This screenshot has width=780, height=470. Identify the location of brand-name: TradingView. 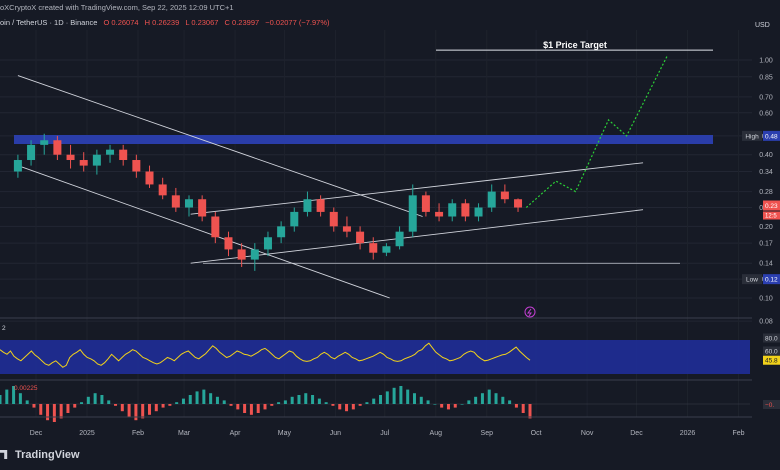
(47, 455).